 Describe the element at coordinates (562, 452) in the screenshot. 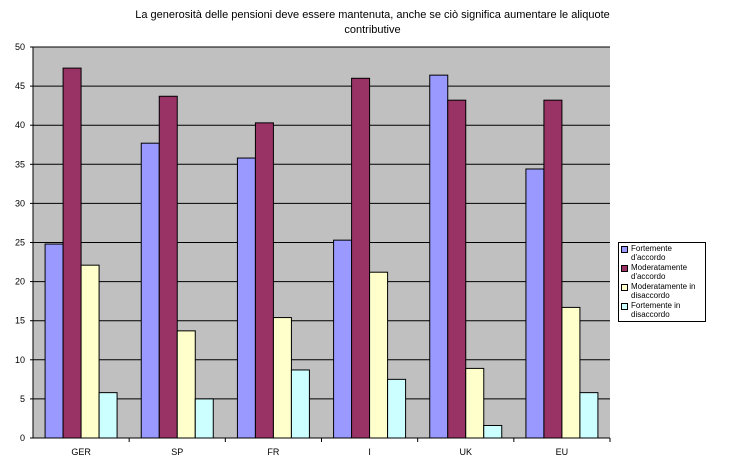

I see `x-tick-label: EU` at that location.